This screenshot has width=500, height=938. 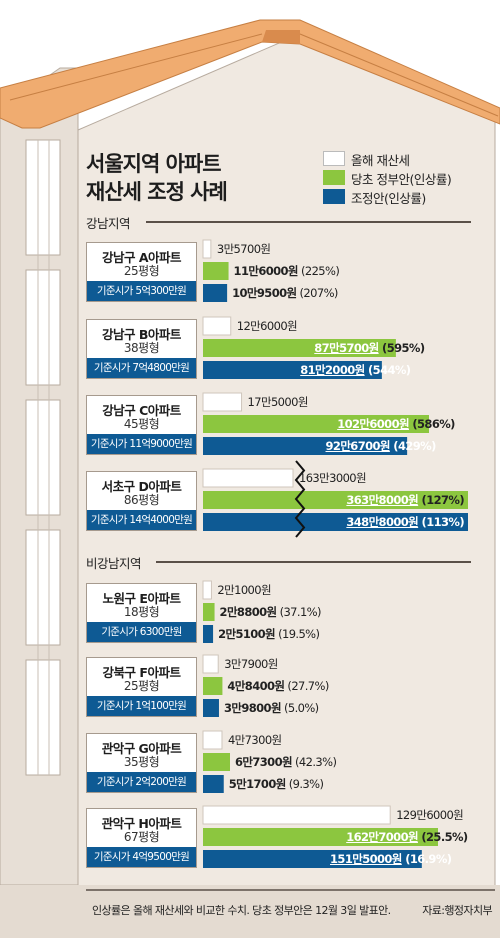 What do you see at coordinates (247, 634) in the screenshot?
I see `value-amount: 2만5100원` at bounding box center [247, 634].